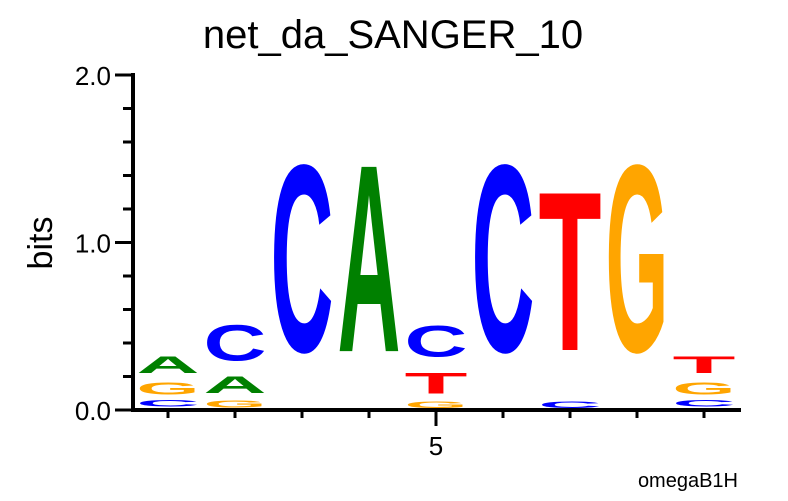 The height and width of the screenshot is (501, 788). What do you see at coordinates (393, 35) in the screenshot?
I see `chart-title: net_da_SANGER_10` at bounding box center [393, 35].